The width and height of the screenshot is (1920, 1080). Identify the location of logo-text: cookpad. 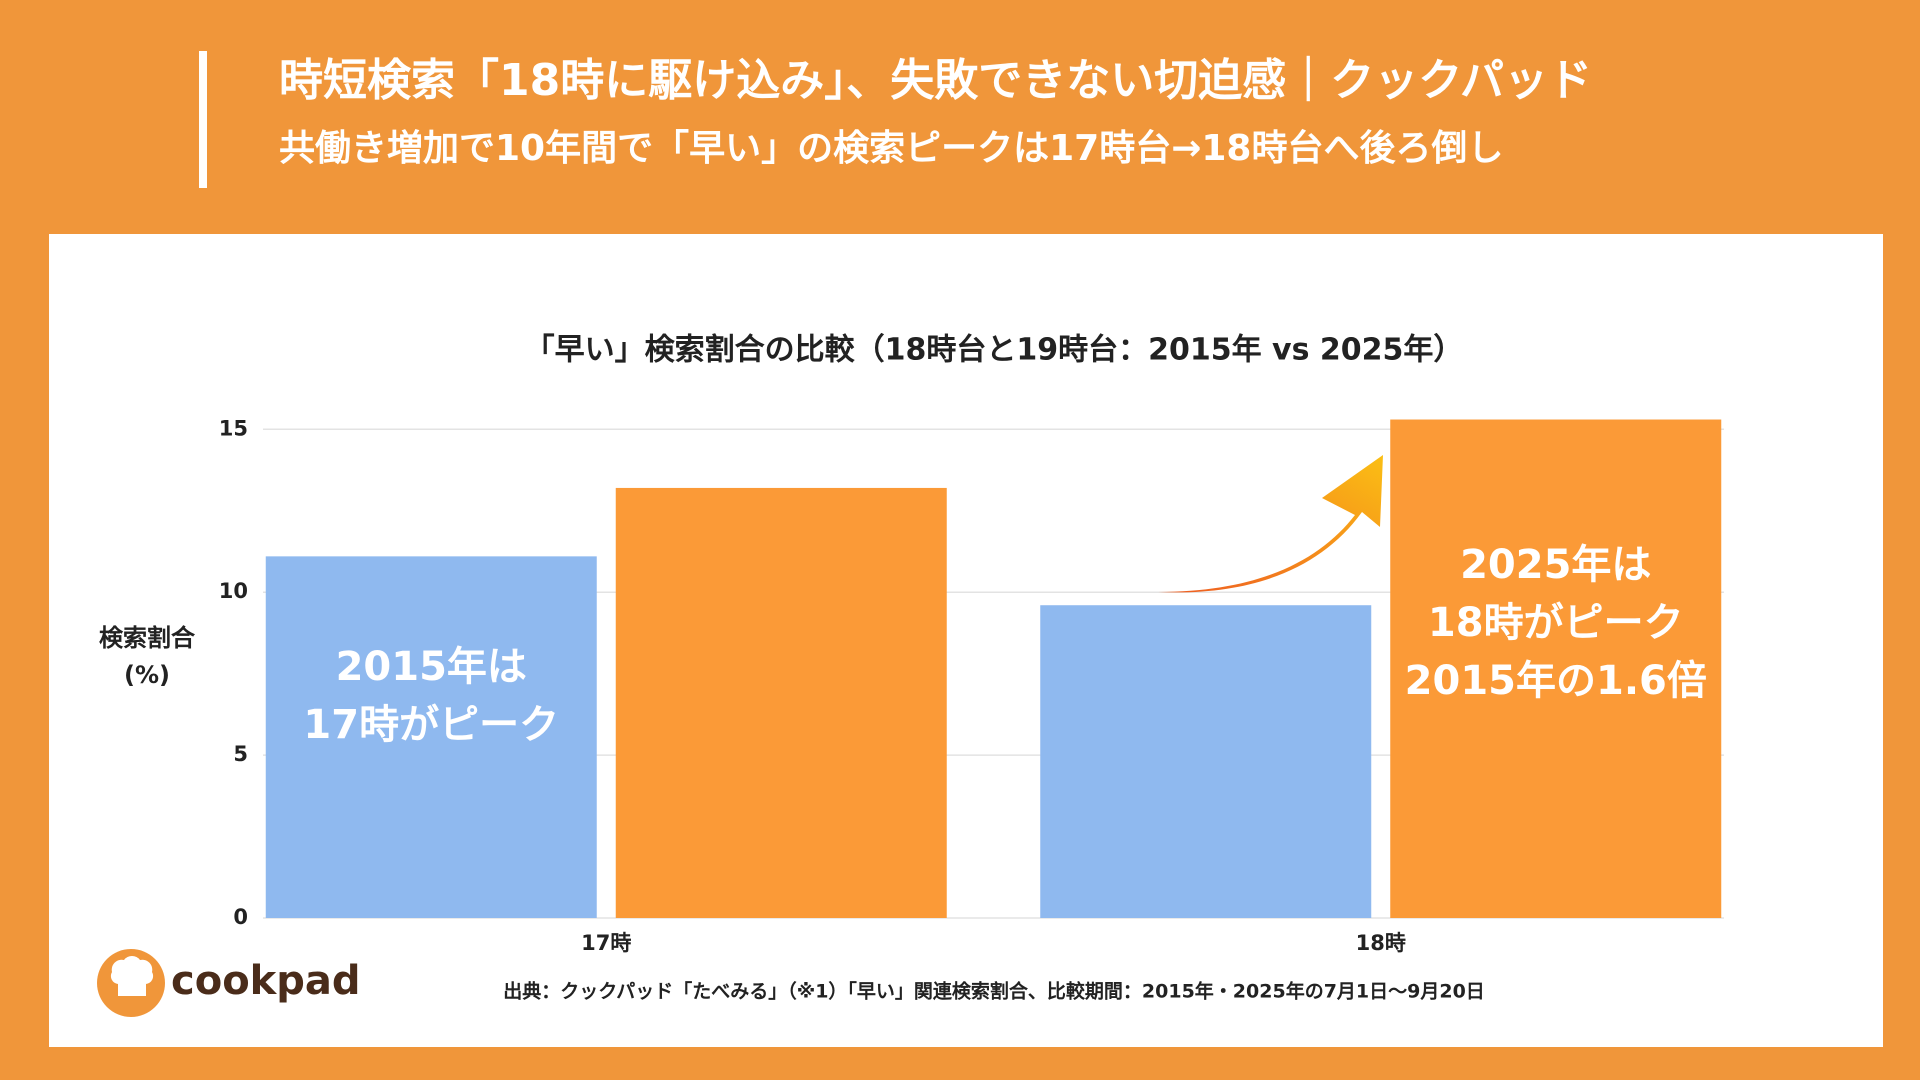
(266, 981).